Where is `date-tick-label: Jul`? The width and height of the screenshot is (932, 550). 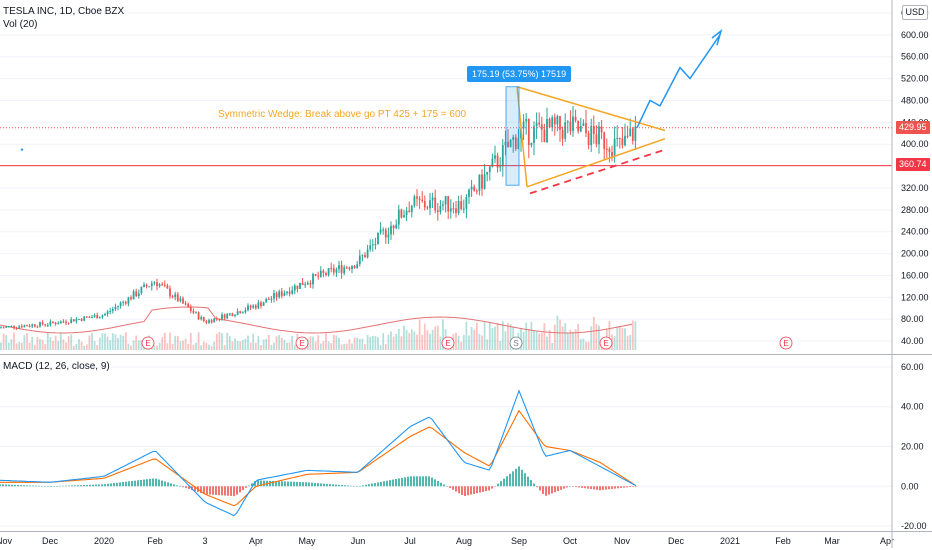 date-tick-label: Jul is located at coordinates (410, 541).